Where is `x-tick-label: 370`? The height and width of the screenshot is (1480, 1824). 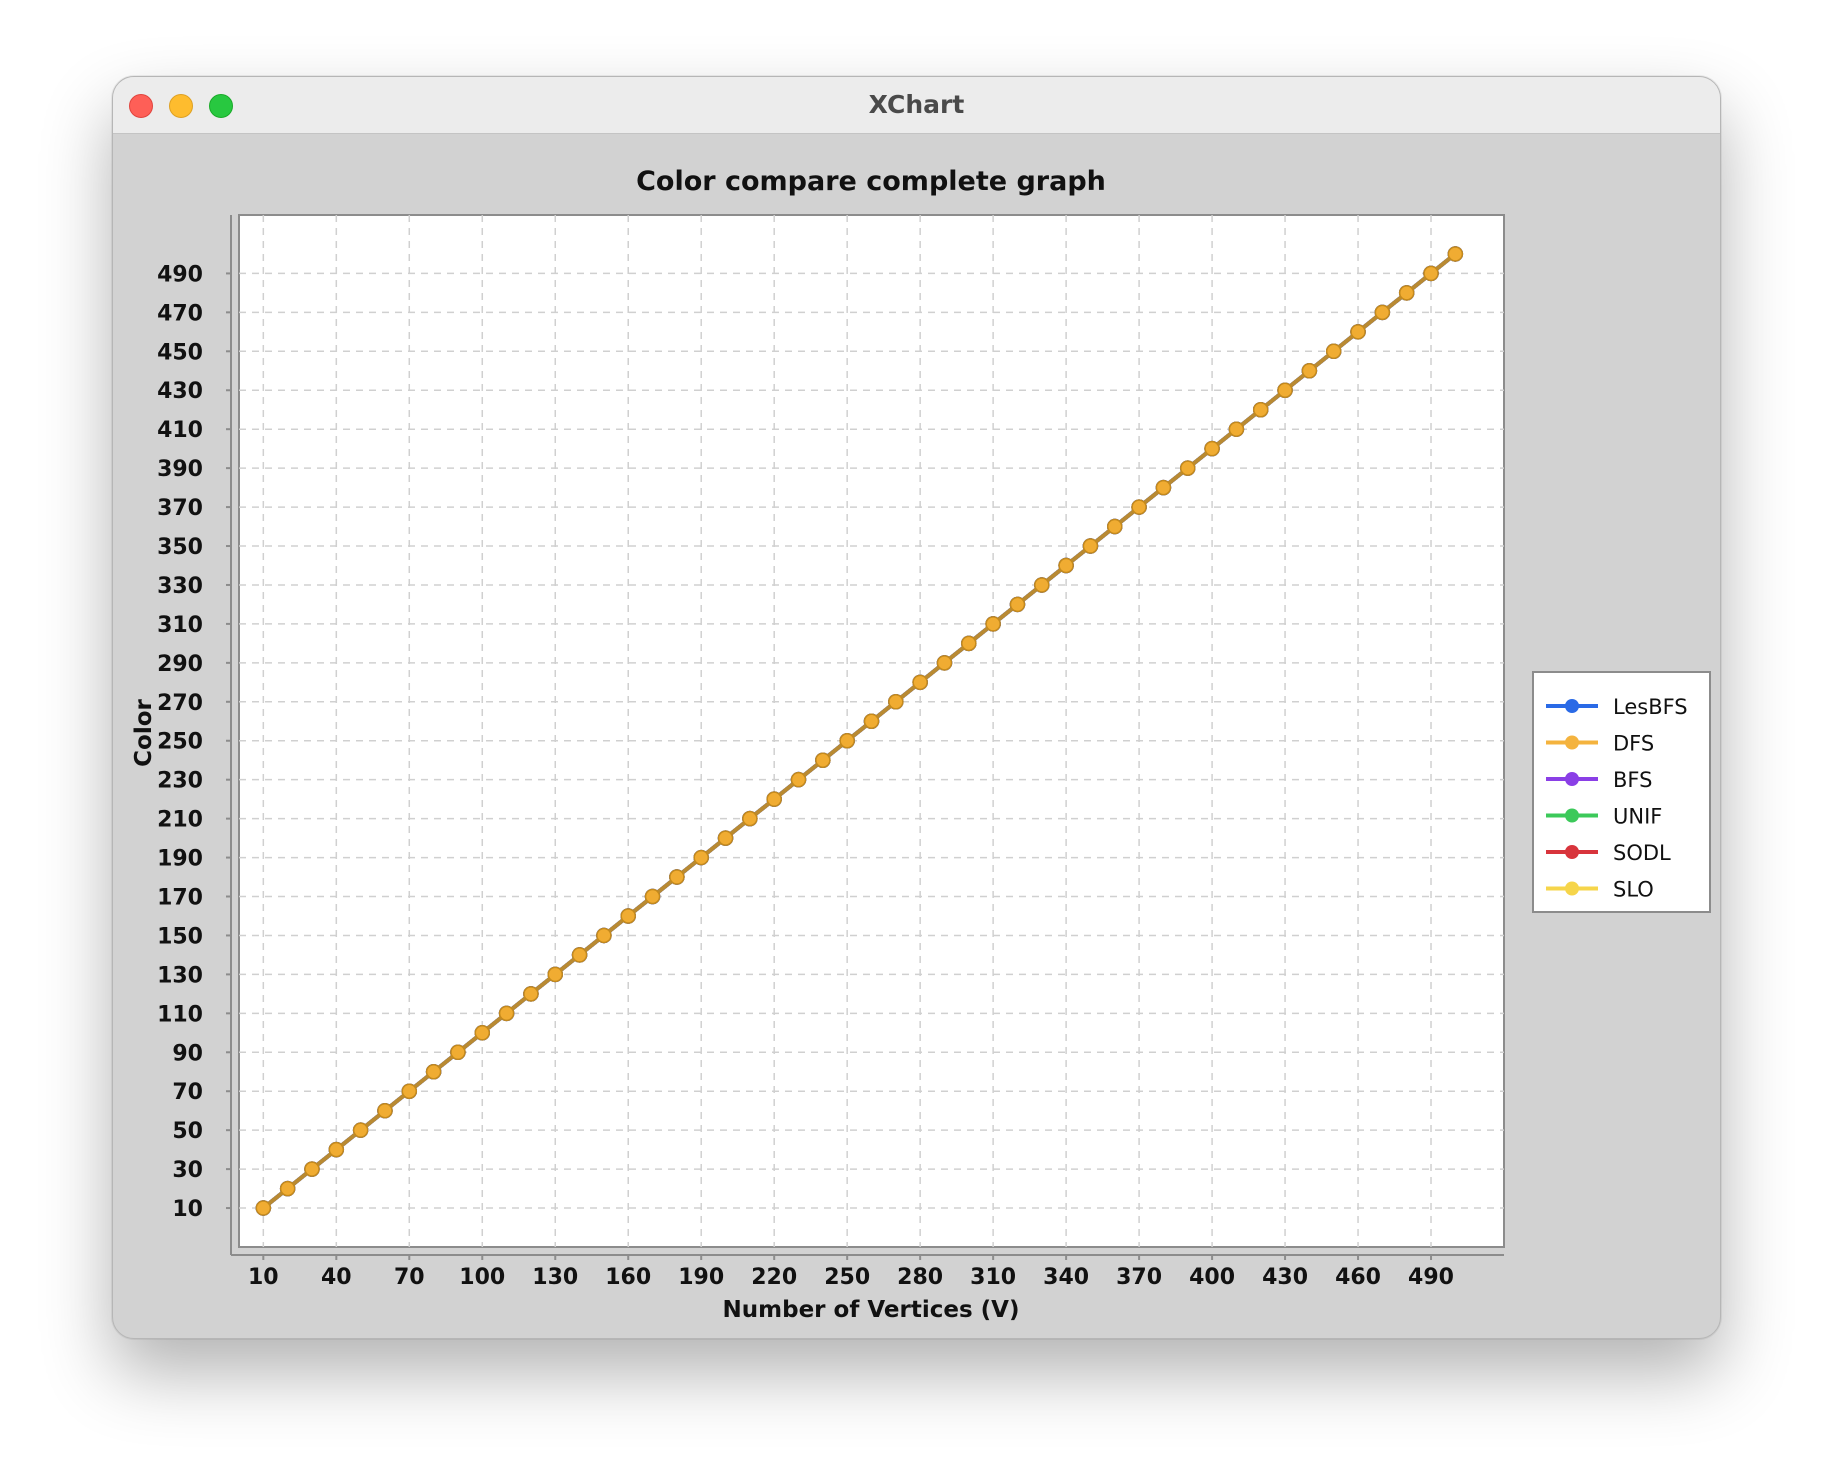 x-tick-label: 370 is located at coordinates (1139, 1277).